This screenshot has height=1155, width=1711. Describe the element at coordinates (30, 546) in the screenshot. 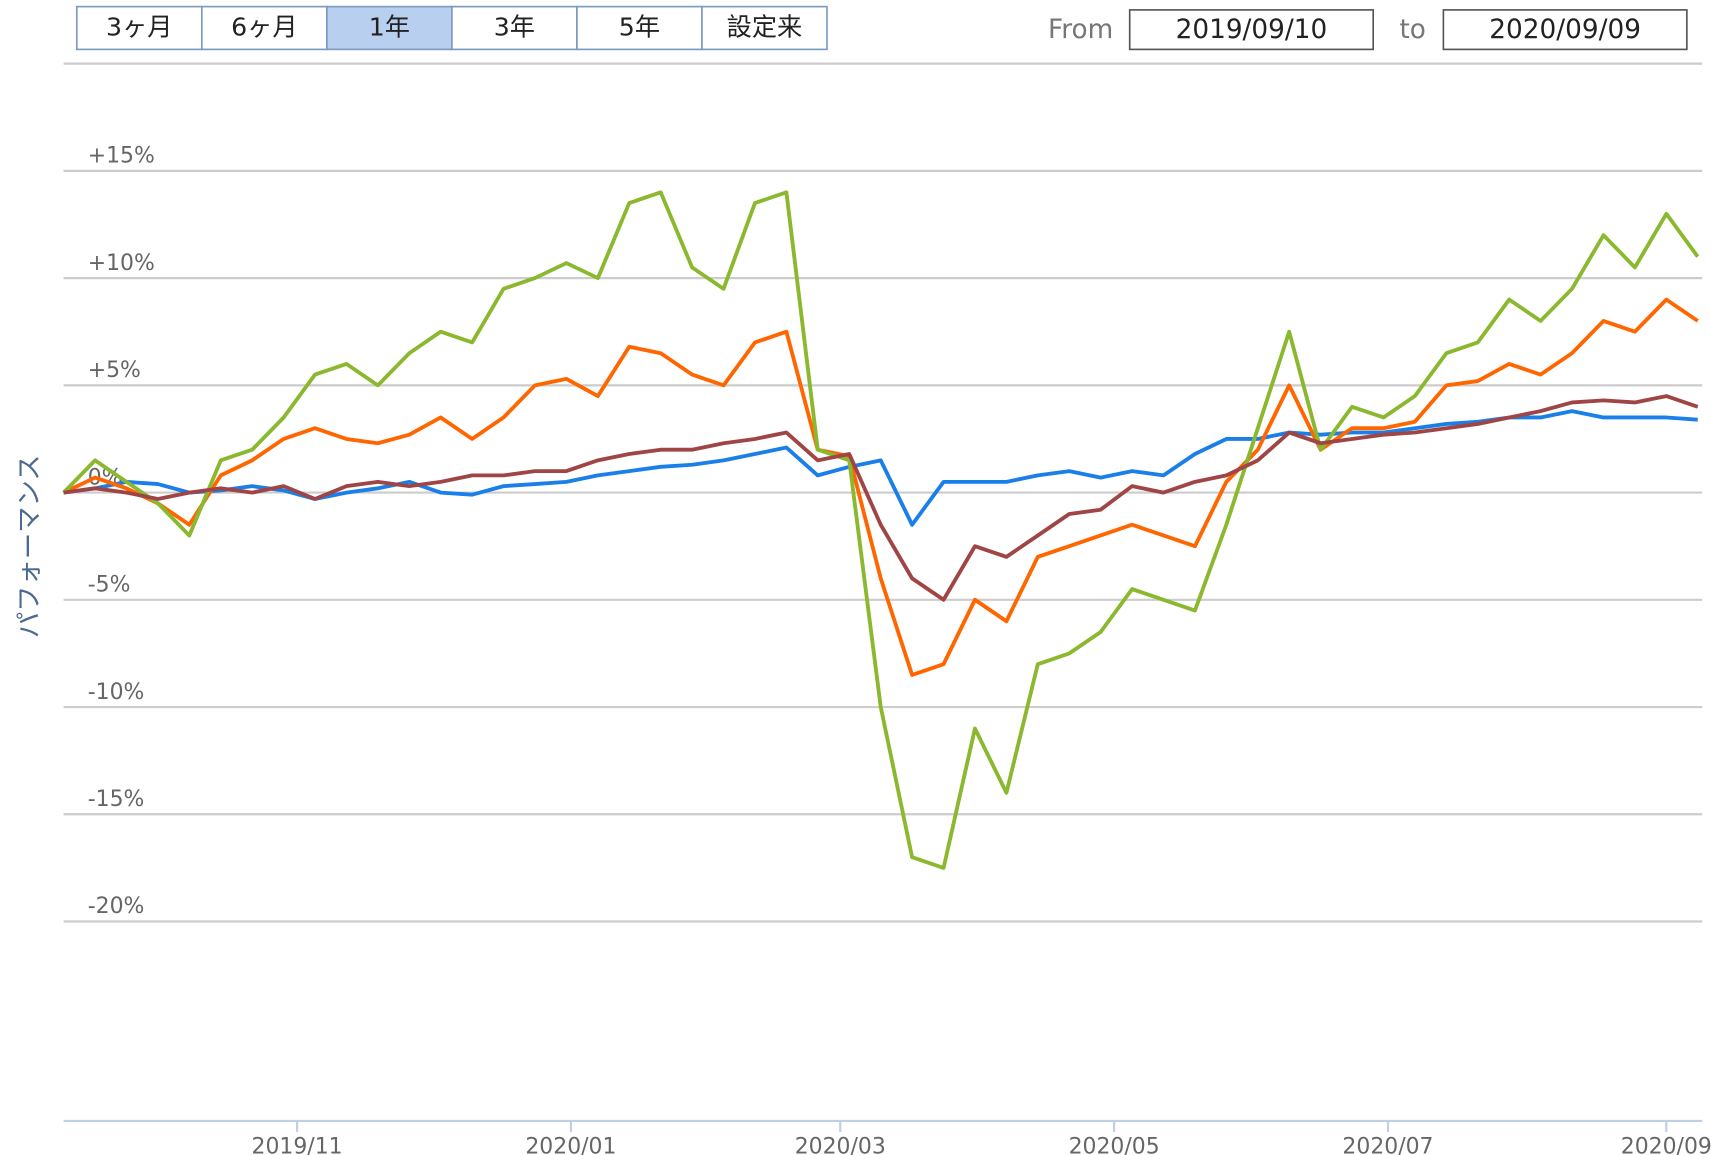

I see `y-axis-title: パフォーマンス` at that location.